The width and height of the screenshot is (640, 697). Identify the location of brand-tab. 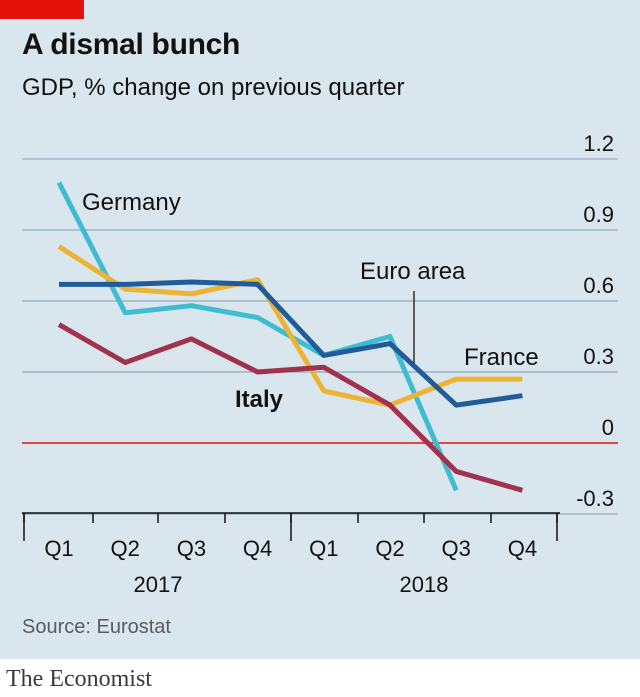
(42, 9).